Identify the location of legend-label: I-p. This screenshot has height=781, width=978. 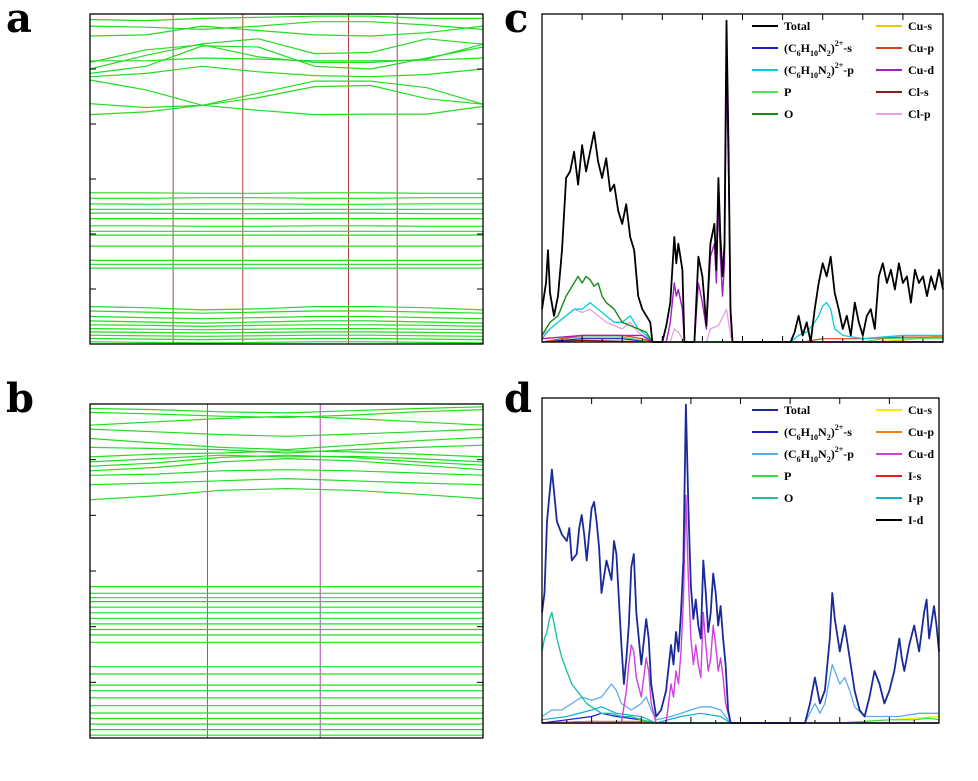
(916, 498).